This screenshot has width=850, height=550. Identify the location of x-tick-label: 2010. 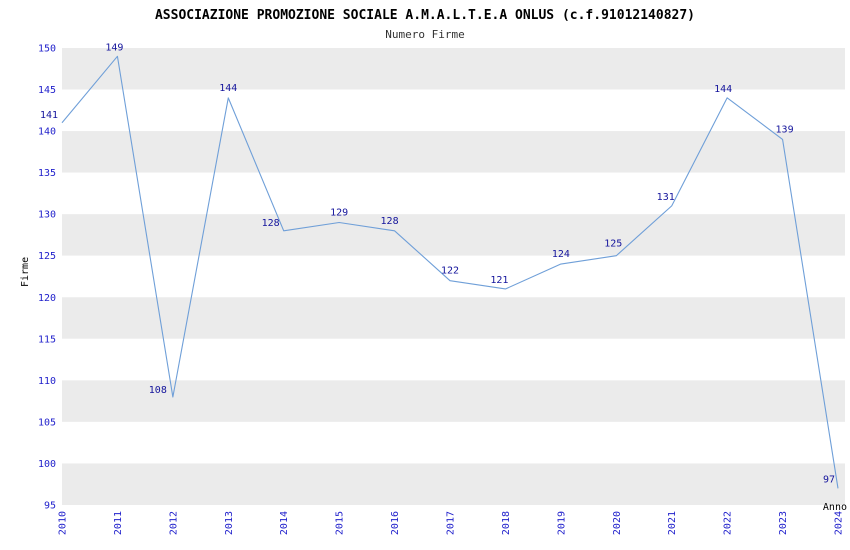
(63, 523).